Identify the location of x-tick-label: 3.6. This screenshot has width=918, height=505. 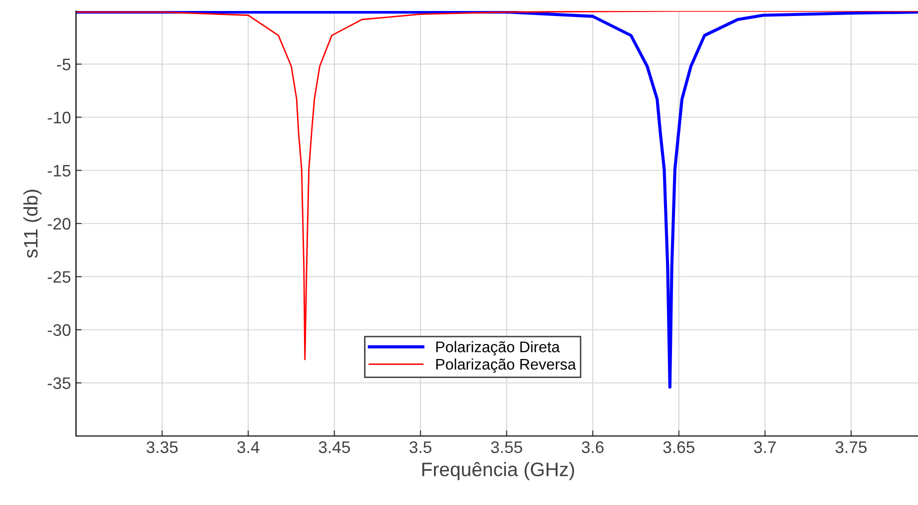
(593, 447).